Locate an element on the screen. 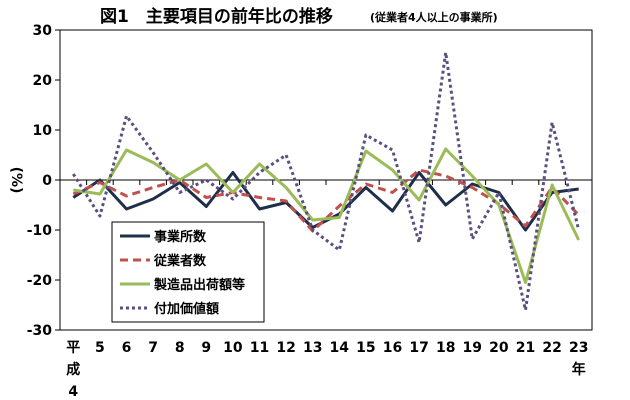  x-tick-label: 9 is located at coordinates (206, 348).